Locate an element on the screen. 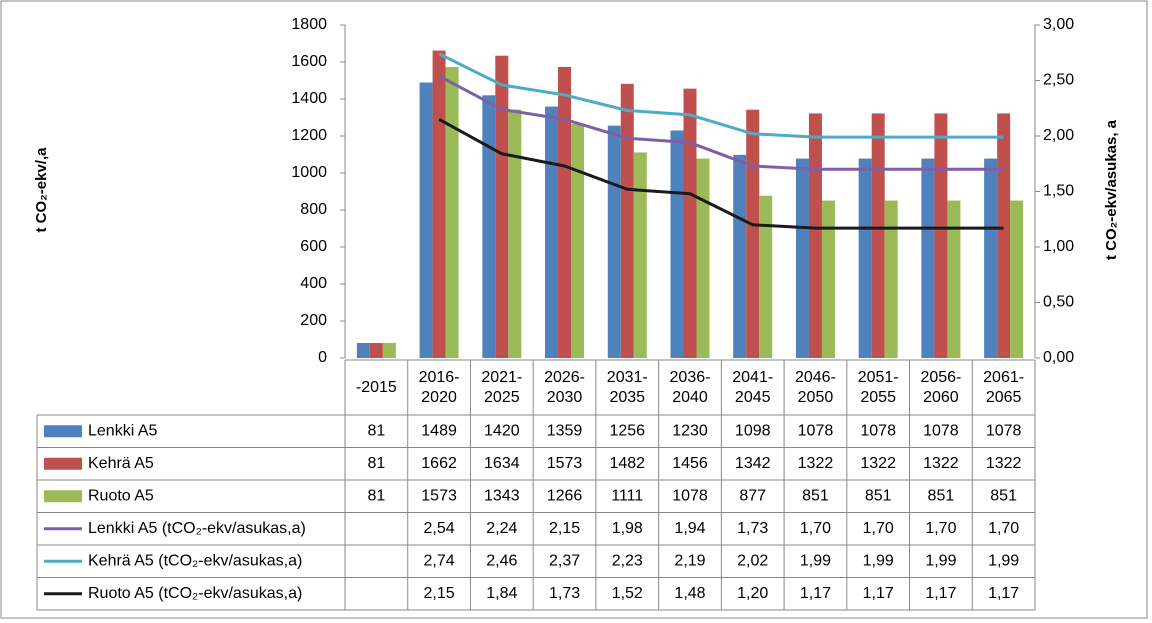 This screenshot has width=1152, height=623. x-tick-label: 2036-2040 is located at coordinates (690, 387).